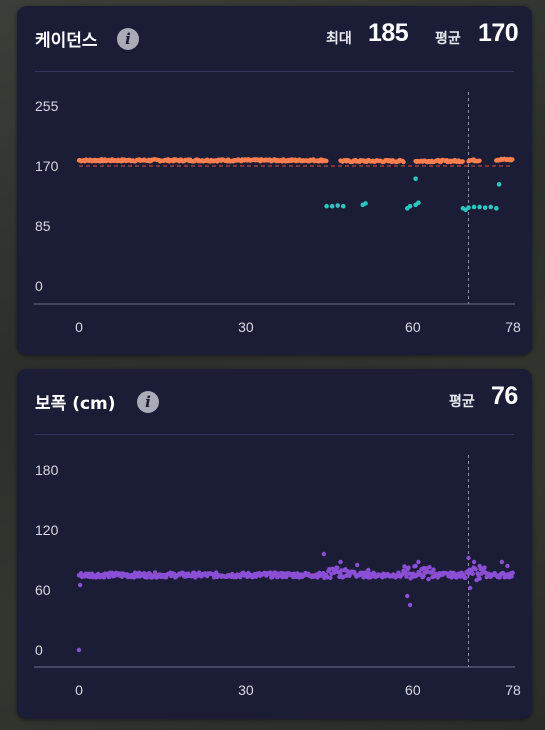 This screenshot has width=545, height=730. Describe the element at coordinates (47, 470) in the screenshot. I see `y-tick-label: 180` at that location.